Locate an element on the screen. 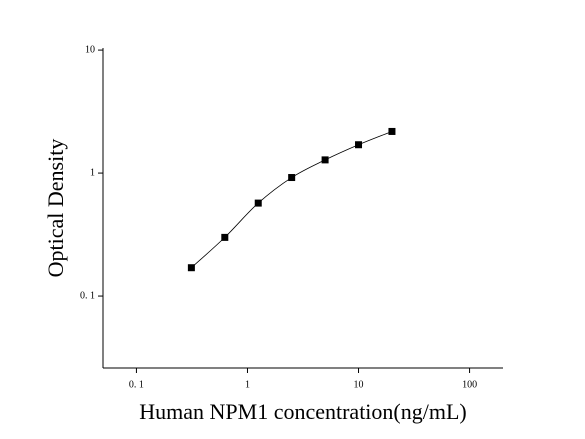 The height and width of the screenshot is (439, 585). fit-curve is located at coordinates (292, 200).